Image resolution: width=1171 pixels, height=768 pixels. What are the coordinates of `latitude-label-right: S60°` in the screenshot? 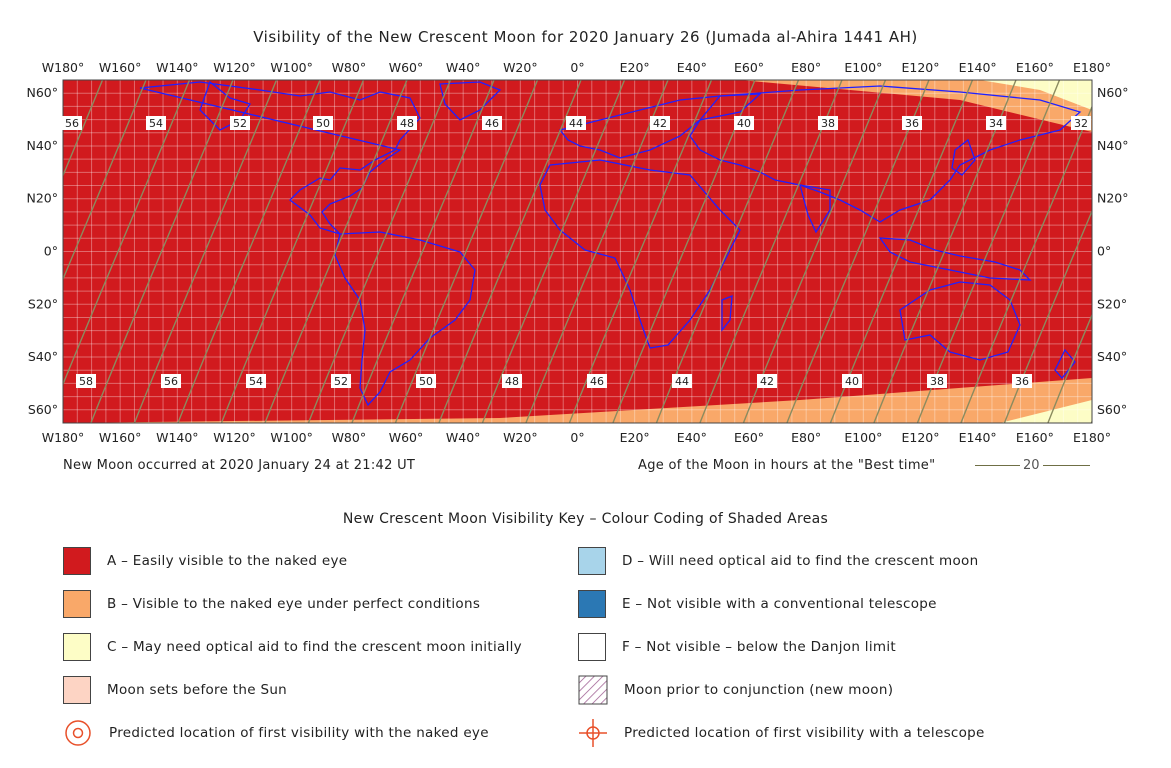 It's located at (1112, 409).